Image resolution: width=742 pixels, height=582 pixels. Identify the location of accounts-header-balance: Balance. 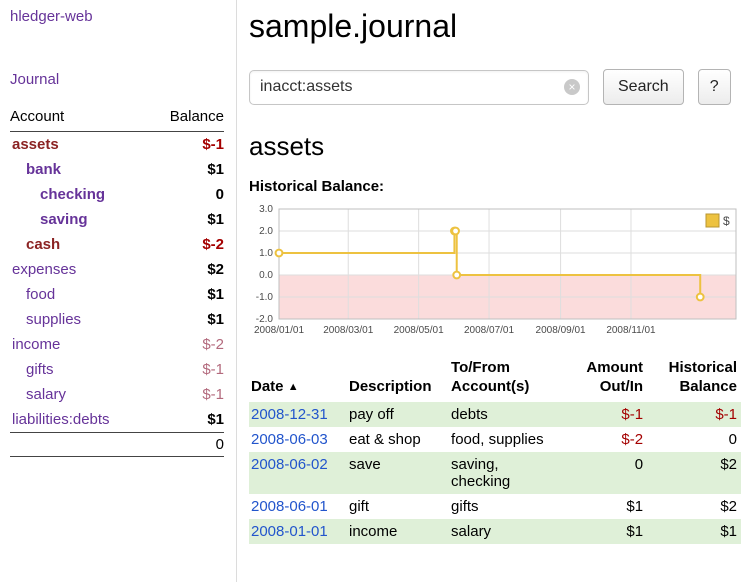
(186, 118).